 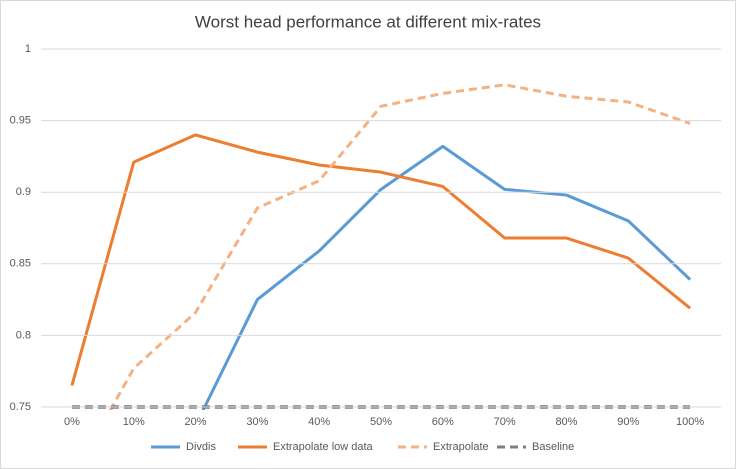 What do you see at coordinates (319, 422) in the screenshot?
I see `x-tick-label: 40%` at bounding box center [319, 422].